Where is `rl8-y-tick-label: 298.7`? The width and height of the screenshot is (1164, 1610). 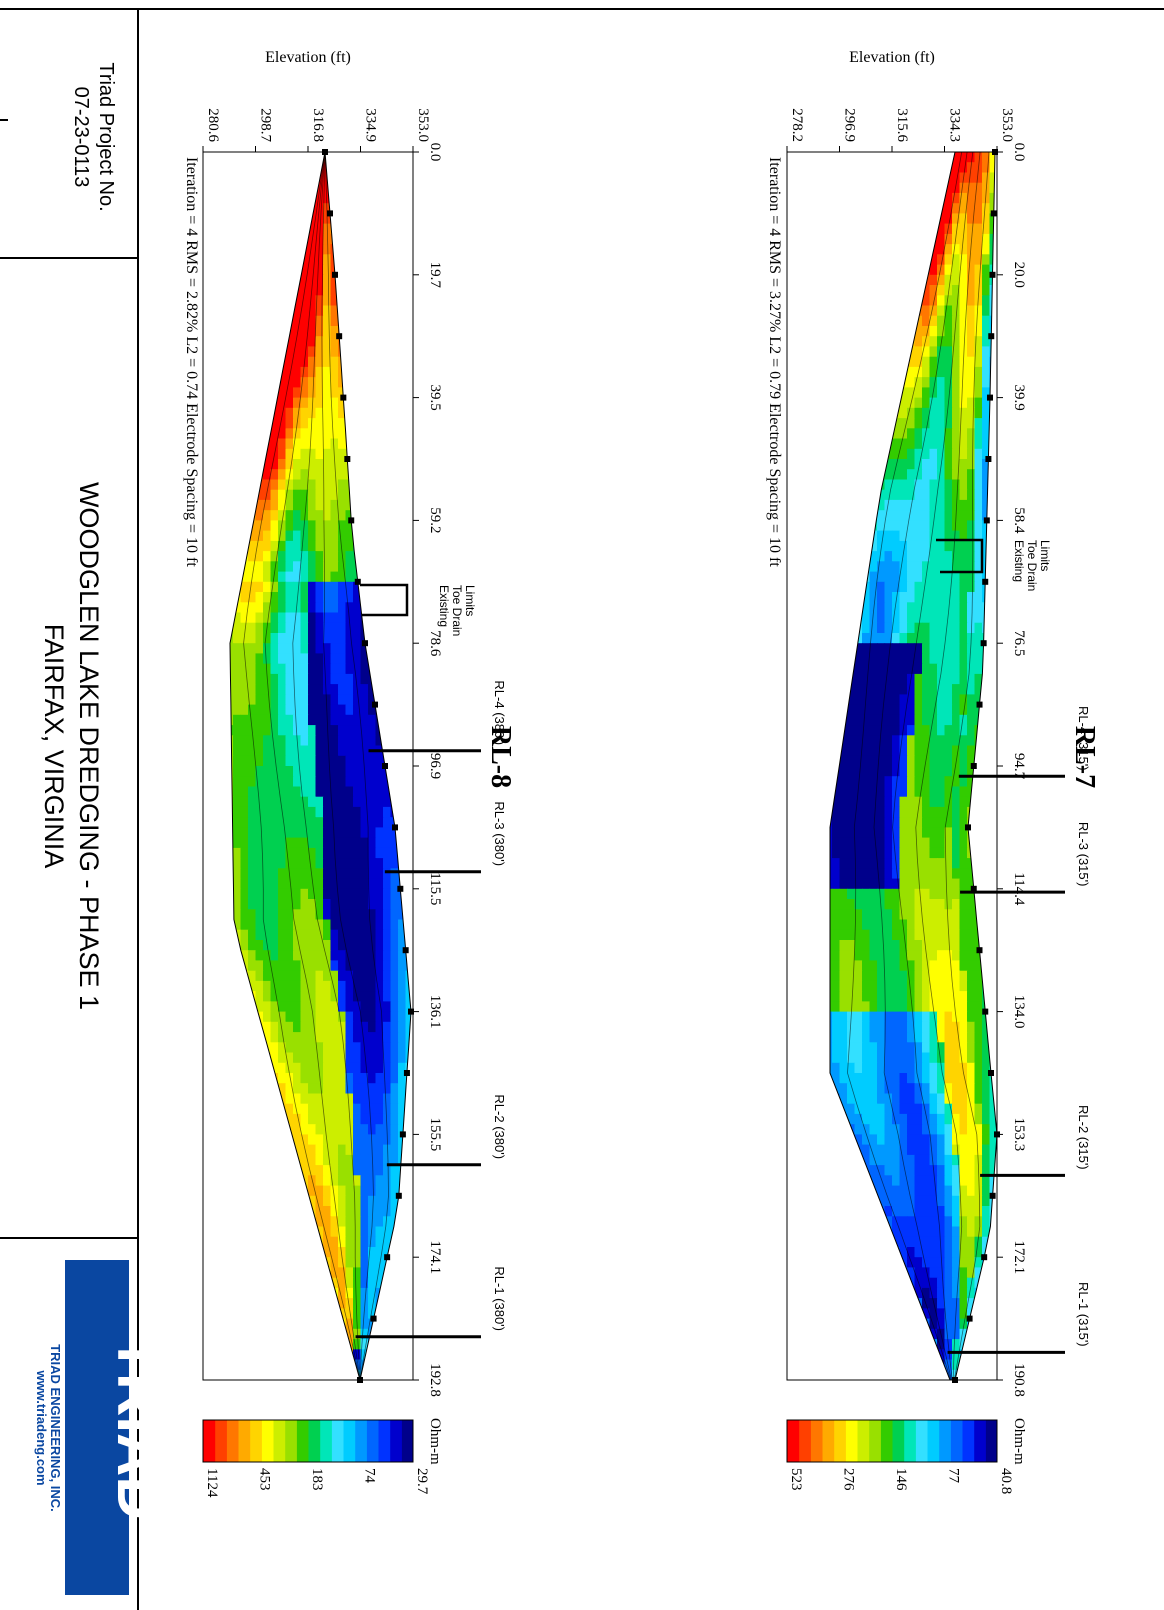
rl8-y-tick-label: 298.7 is located at coordinates (266, 125).